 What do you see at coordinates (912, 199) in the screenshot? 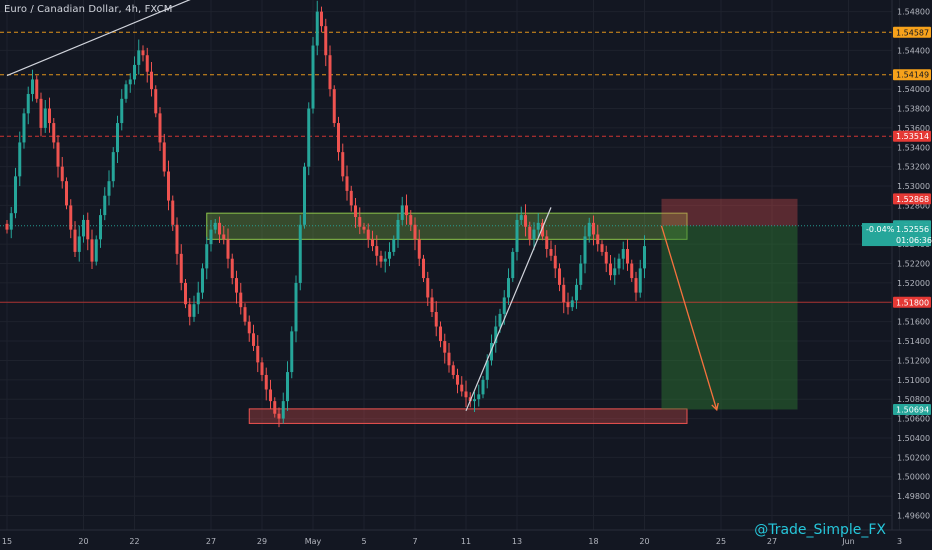
I see `stop-level-tag` at bounding box center [912, 199].